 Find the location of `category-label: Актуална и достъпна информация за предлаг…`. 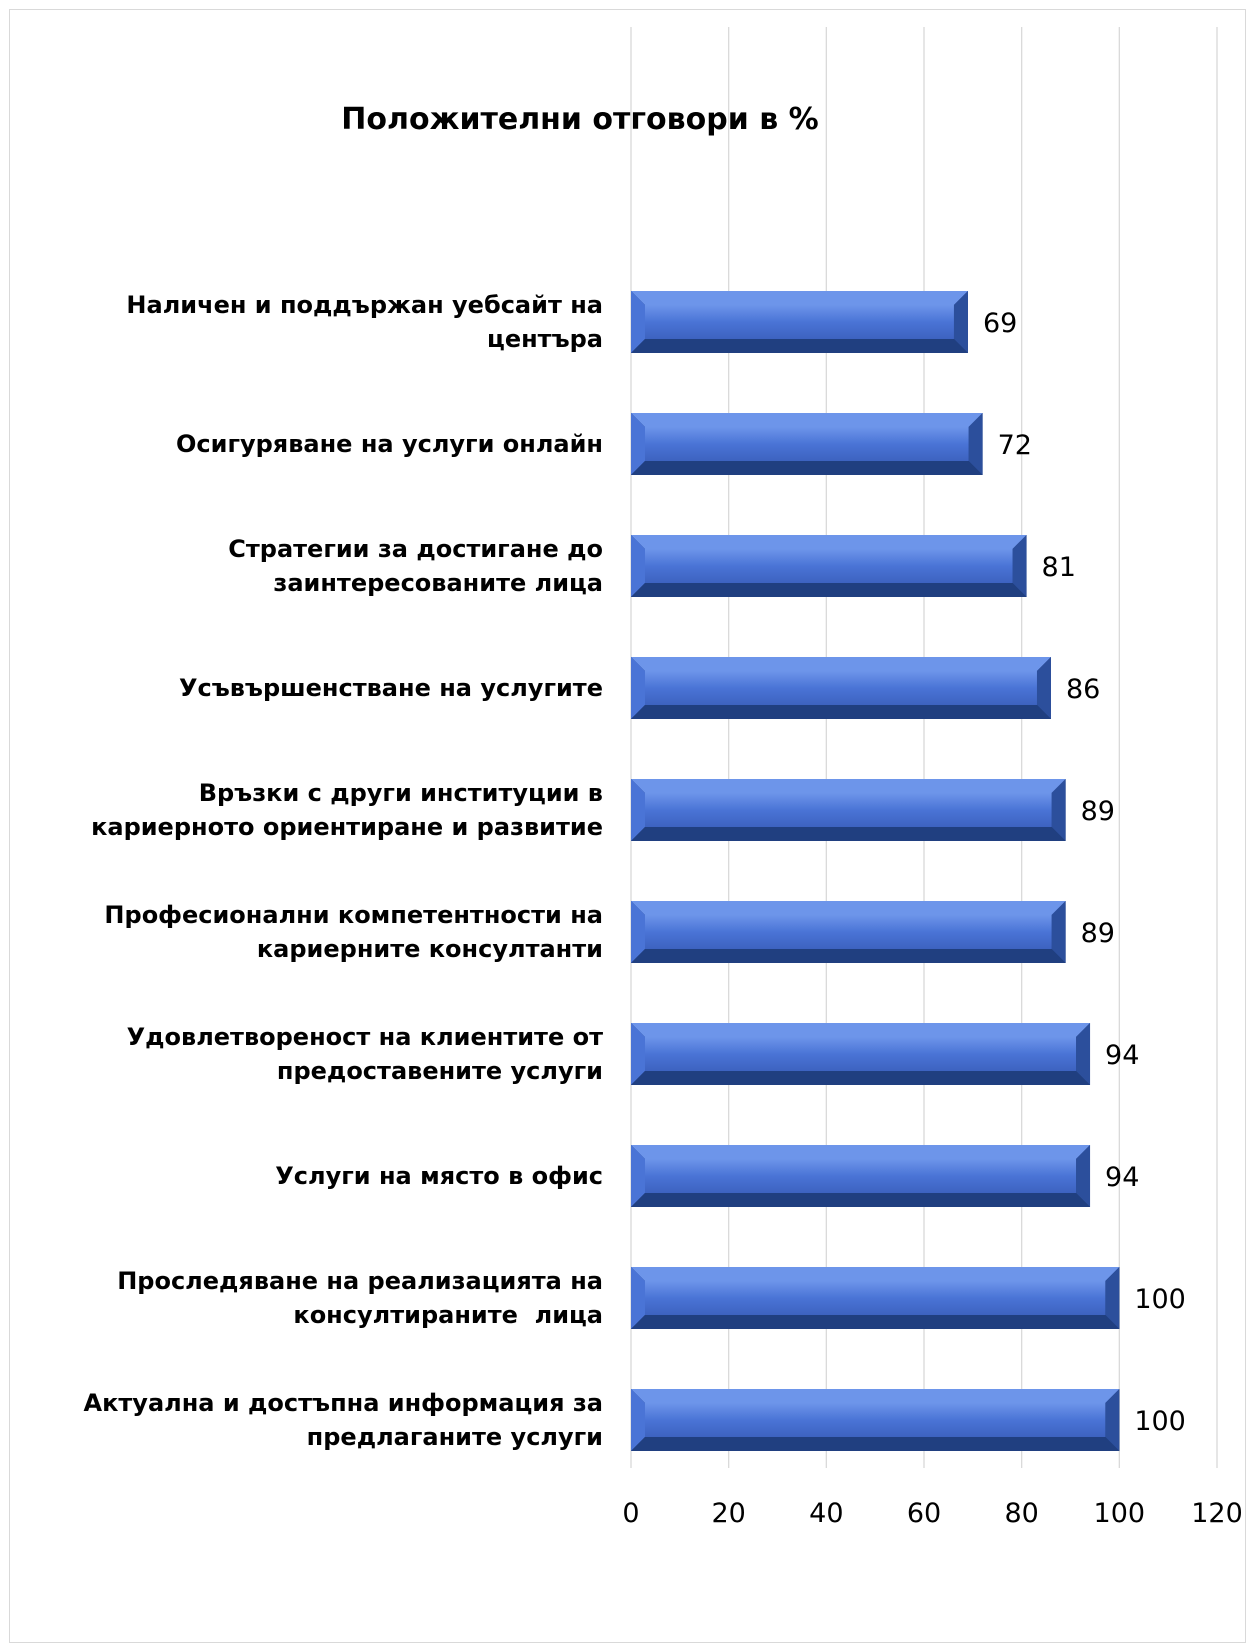

category-label: Актуална и достъпна информация за предлаг… is located at coordinates (323, 1420).